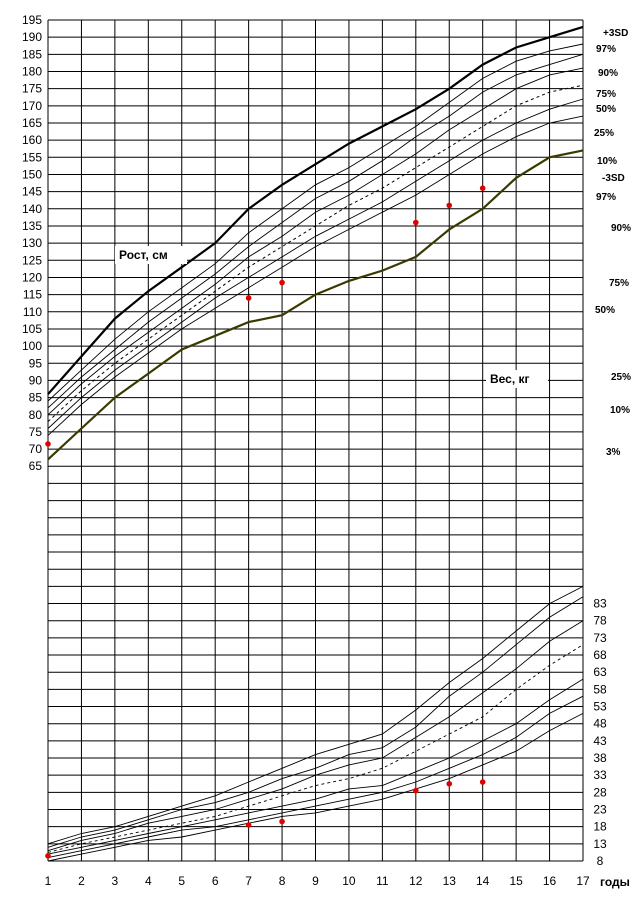  What do you see at coordinates (382, 881) in the screenshot?
I see `x-tick-label: 11` at bounding box center [382, 881].